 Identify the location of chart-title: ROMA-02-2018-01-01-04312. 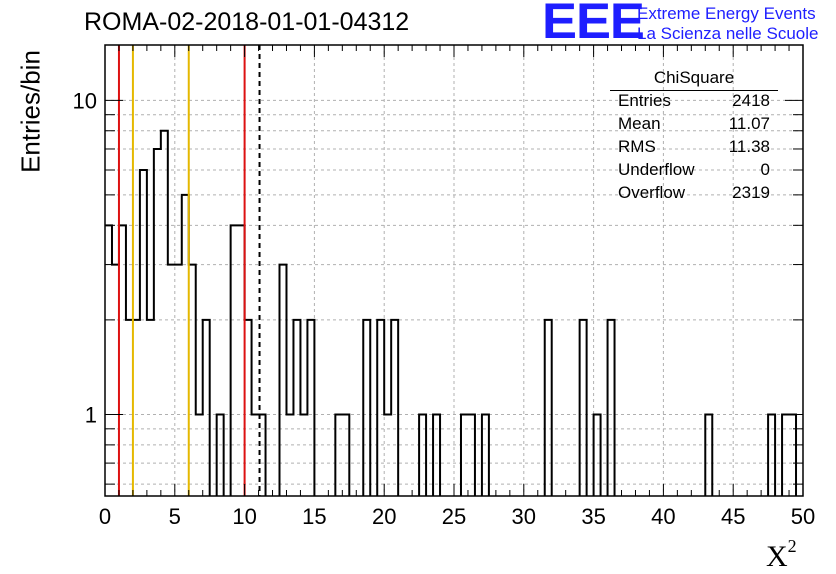
(247, 22).